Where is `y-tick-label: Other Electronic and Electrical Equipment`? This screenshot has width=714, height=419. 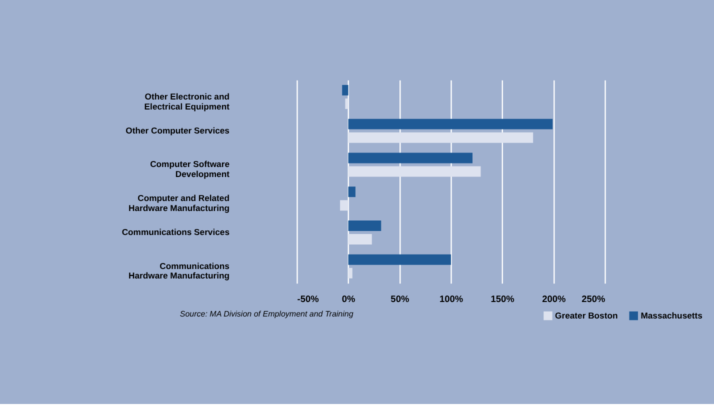
y-tick-label: Other Electronic and Electrical Equipment is located at coordinates (187, 101).